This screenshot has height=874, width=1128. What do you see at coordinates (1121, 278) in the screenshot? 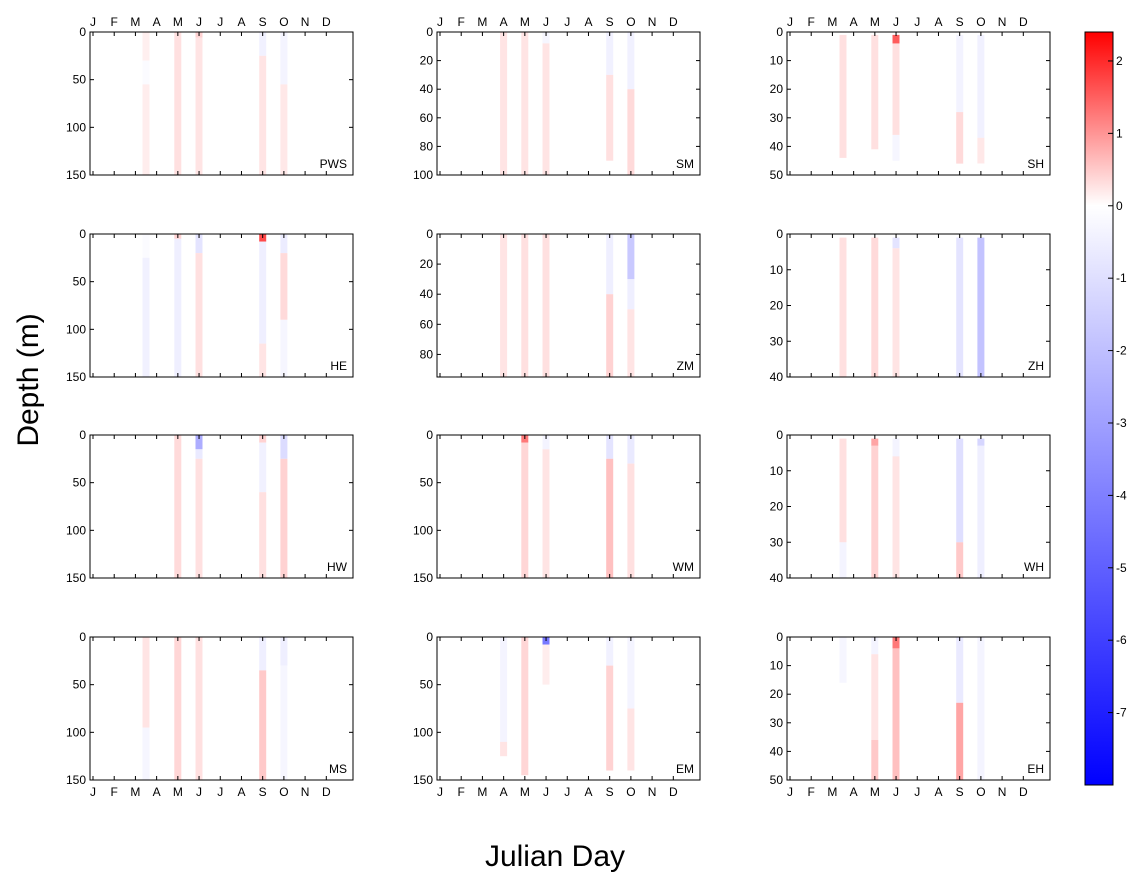
I see `colorbar-tick-label: -1` at bounding box center [1121, 278].